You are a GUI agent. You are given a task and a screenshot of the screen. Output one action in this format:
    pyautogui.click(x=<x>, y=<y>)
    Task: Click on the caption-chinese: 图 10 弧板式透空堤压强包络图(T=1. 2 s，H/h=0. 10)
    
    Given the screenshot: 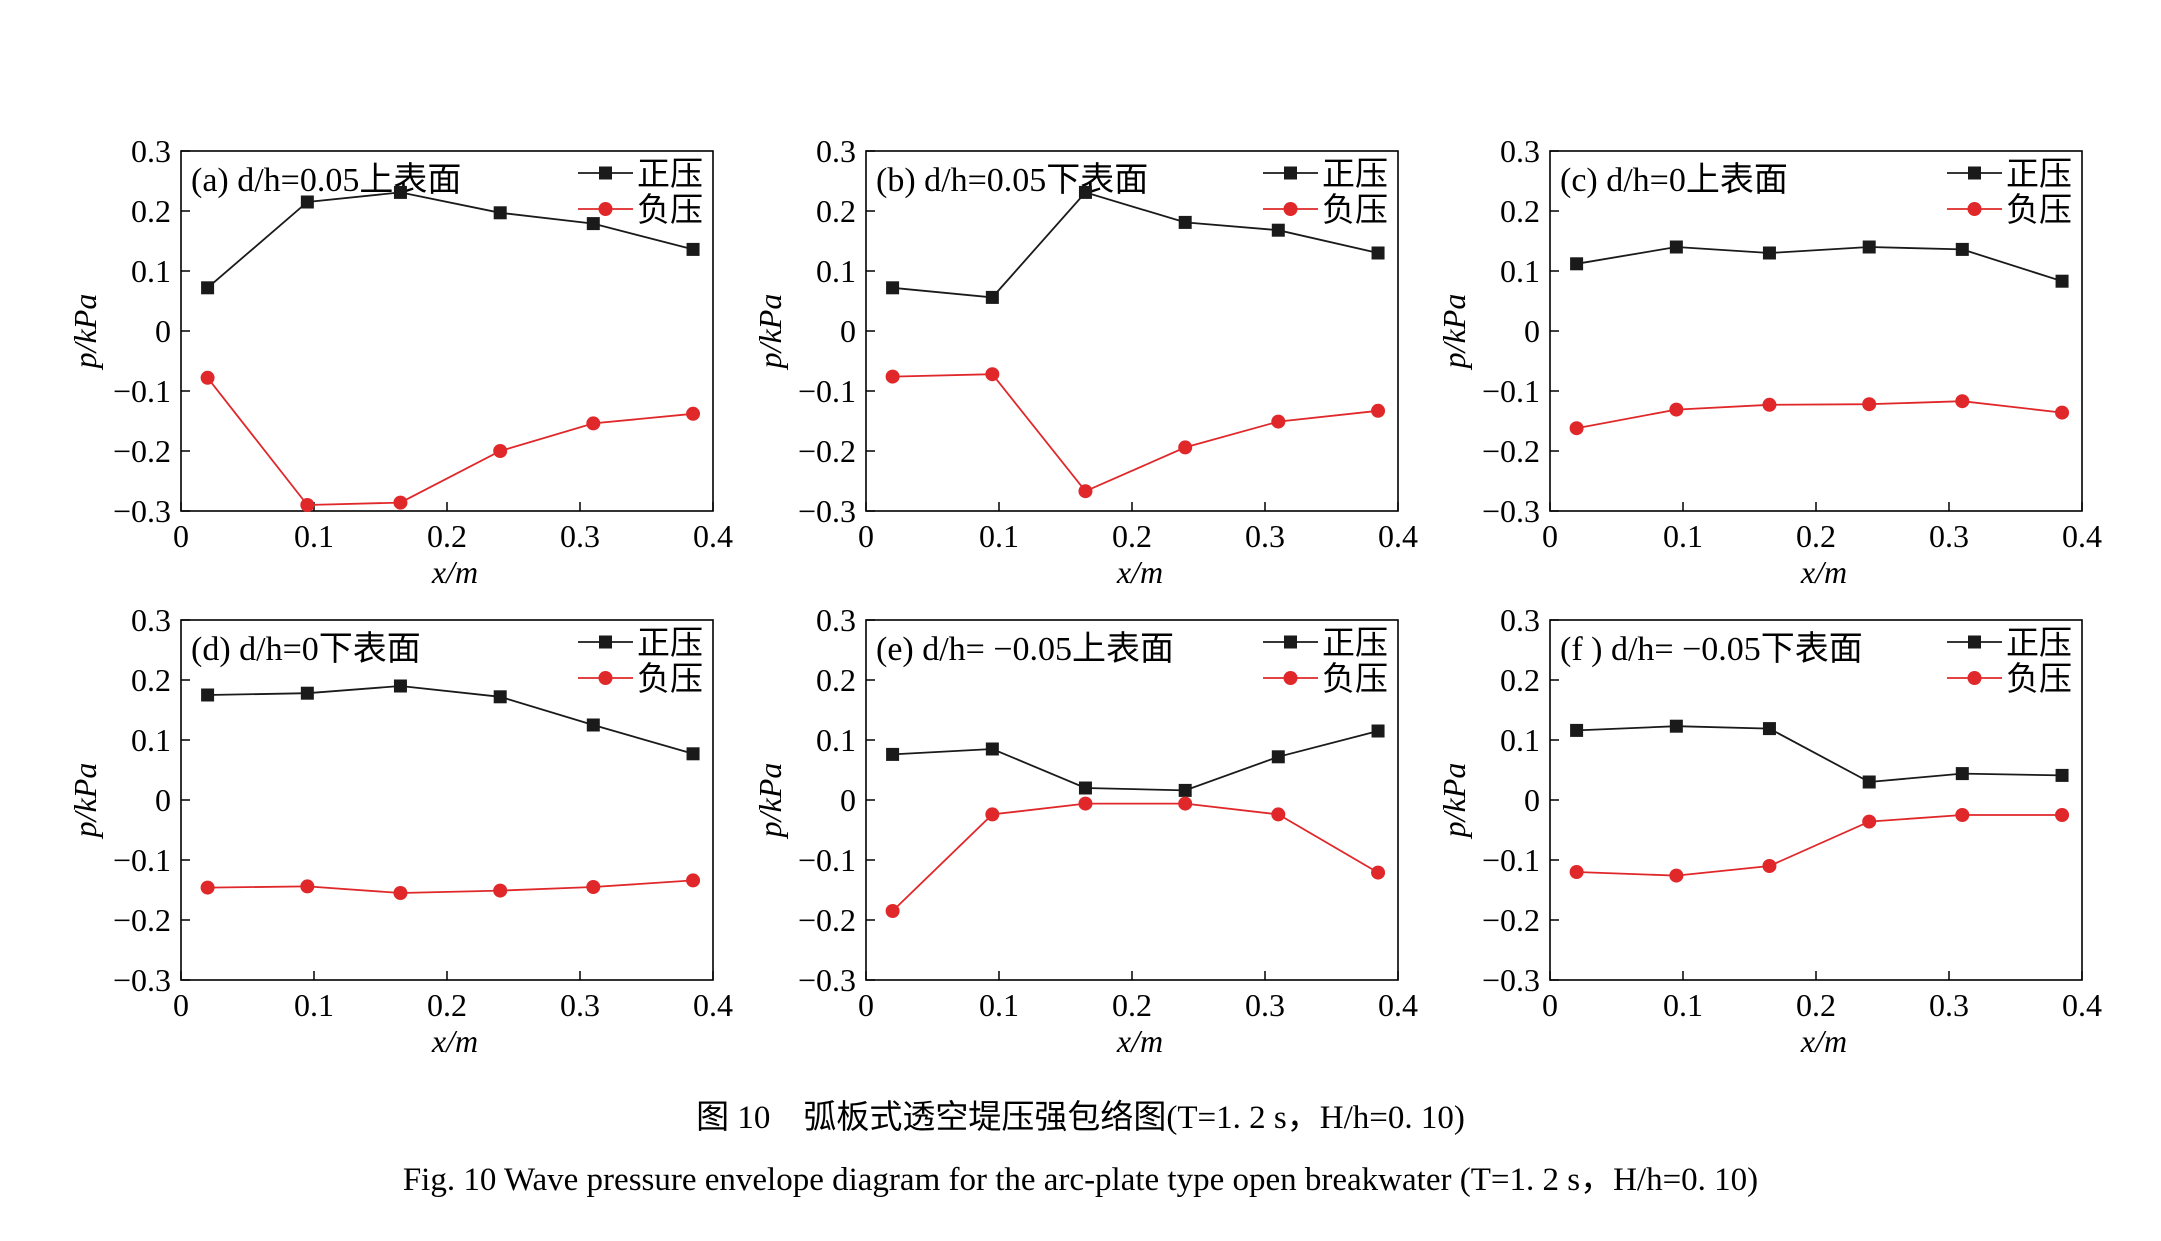 What is the action you would take?
    pyautogui.click(x=1080, y=1118)
    